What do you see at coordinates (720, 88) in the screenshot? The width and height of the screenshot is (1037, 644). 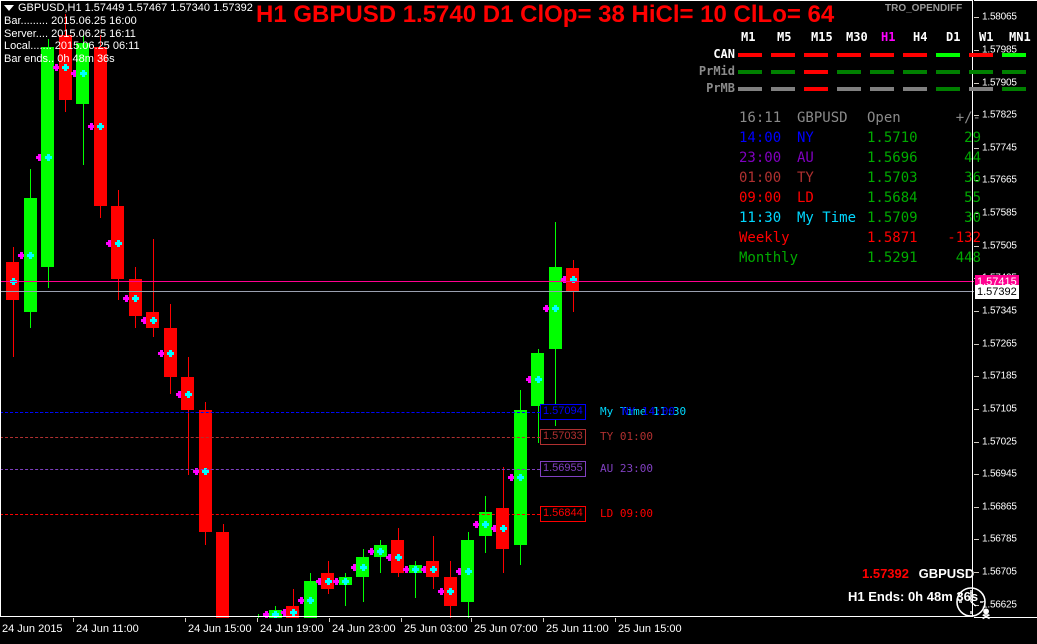 I see `indicator-row-label: PrMB` at bounding box center [720, 88].